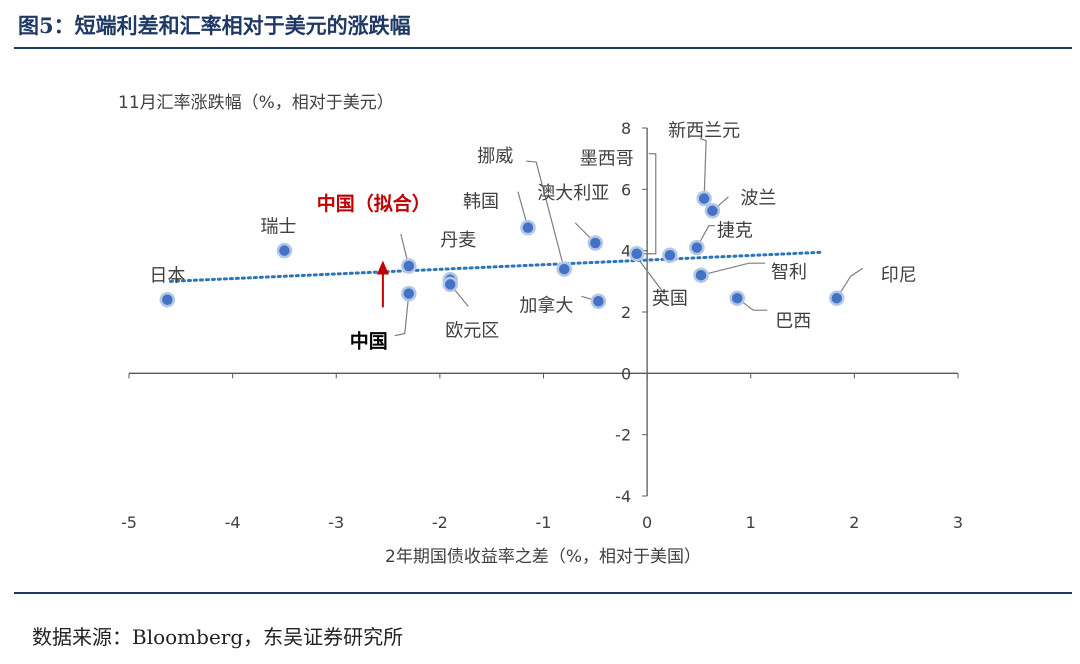  I want to click on point-label: 智利, so click(789, 272).